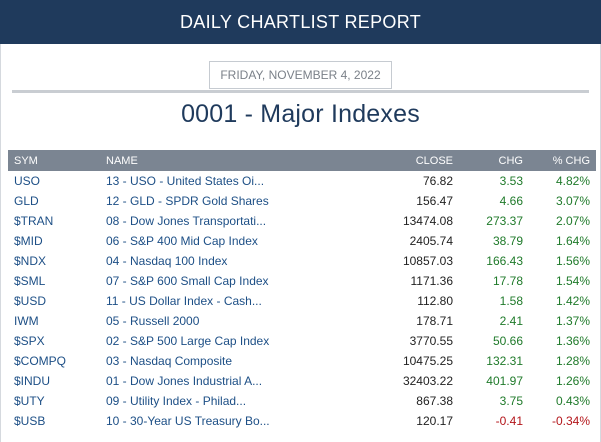 The height and width of the screenshot is (442, 601). Describe the element at coordinates (427, 221) in the screenshot. I see `close-value: 13474.08` at that location.